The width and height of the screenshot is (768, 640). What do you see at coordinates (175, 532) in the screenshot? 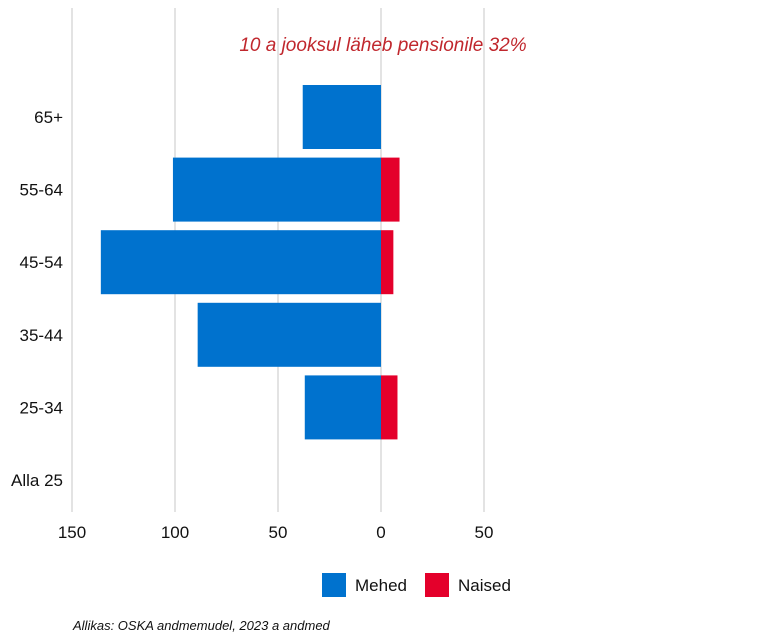
I see `x-tick-label: 100` at bounding box center [175, 532].